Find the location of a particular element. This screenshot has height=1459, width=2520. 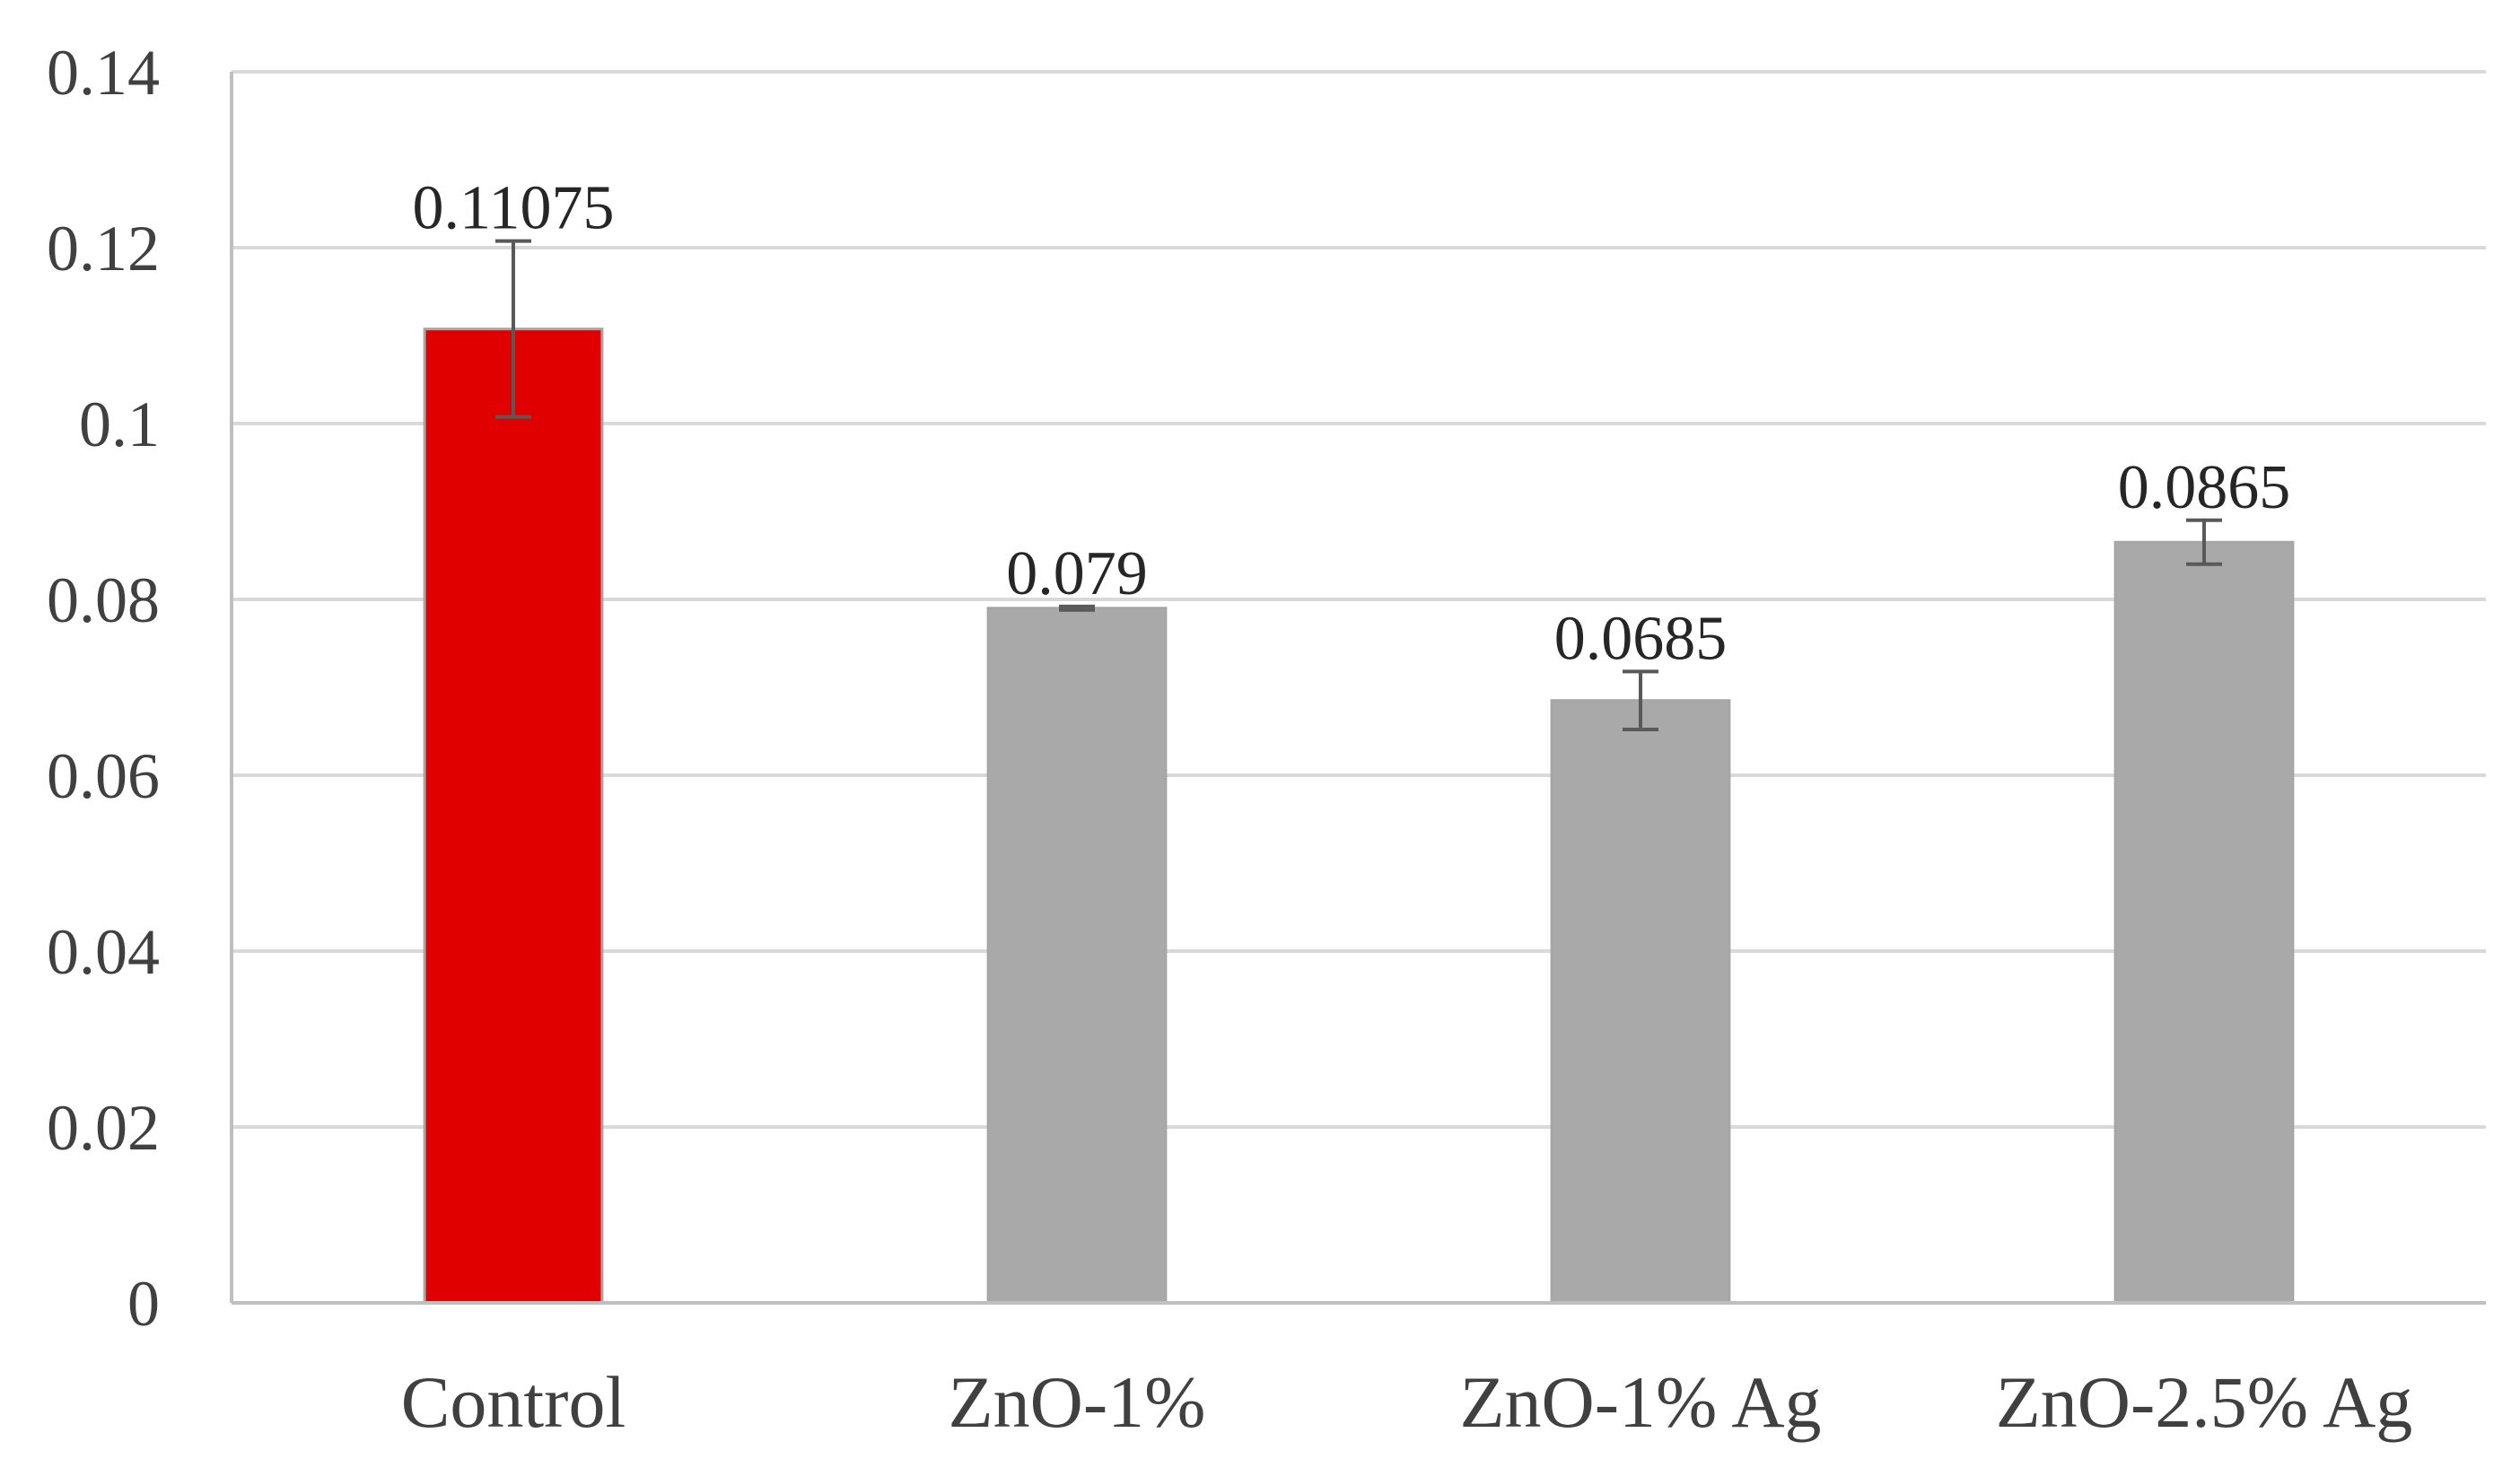

y-tick-label: 0.12 is located at coordinates (104, 248).